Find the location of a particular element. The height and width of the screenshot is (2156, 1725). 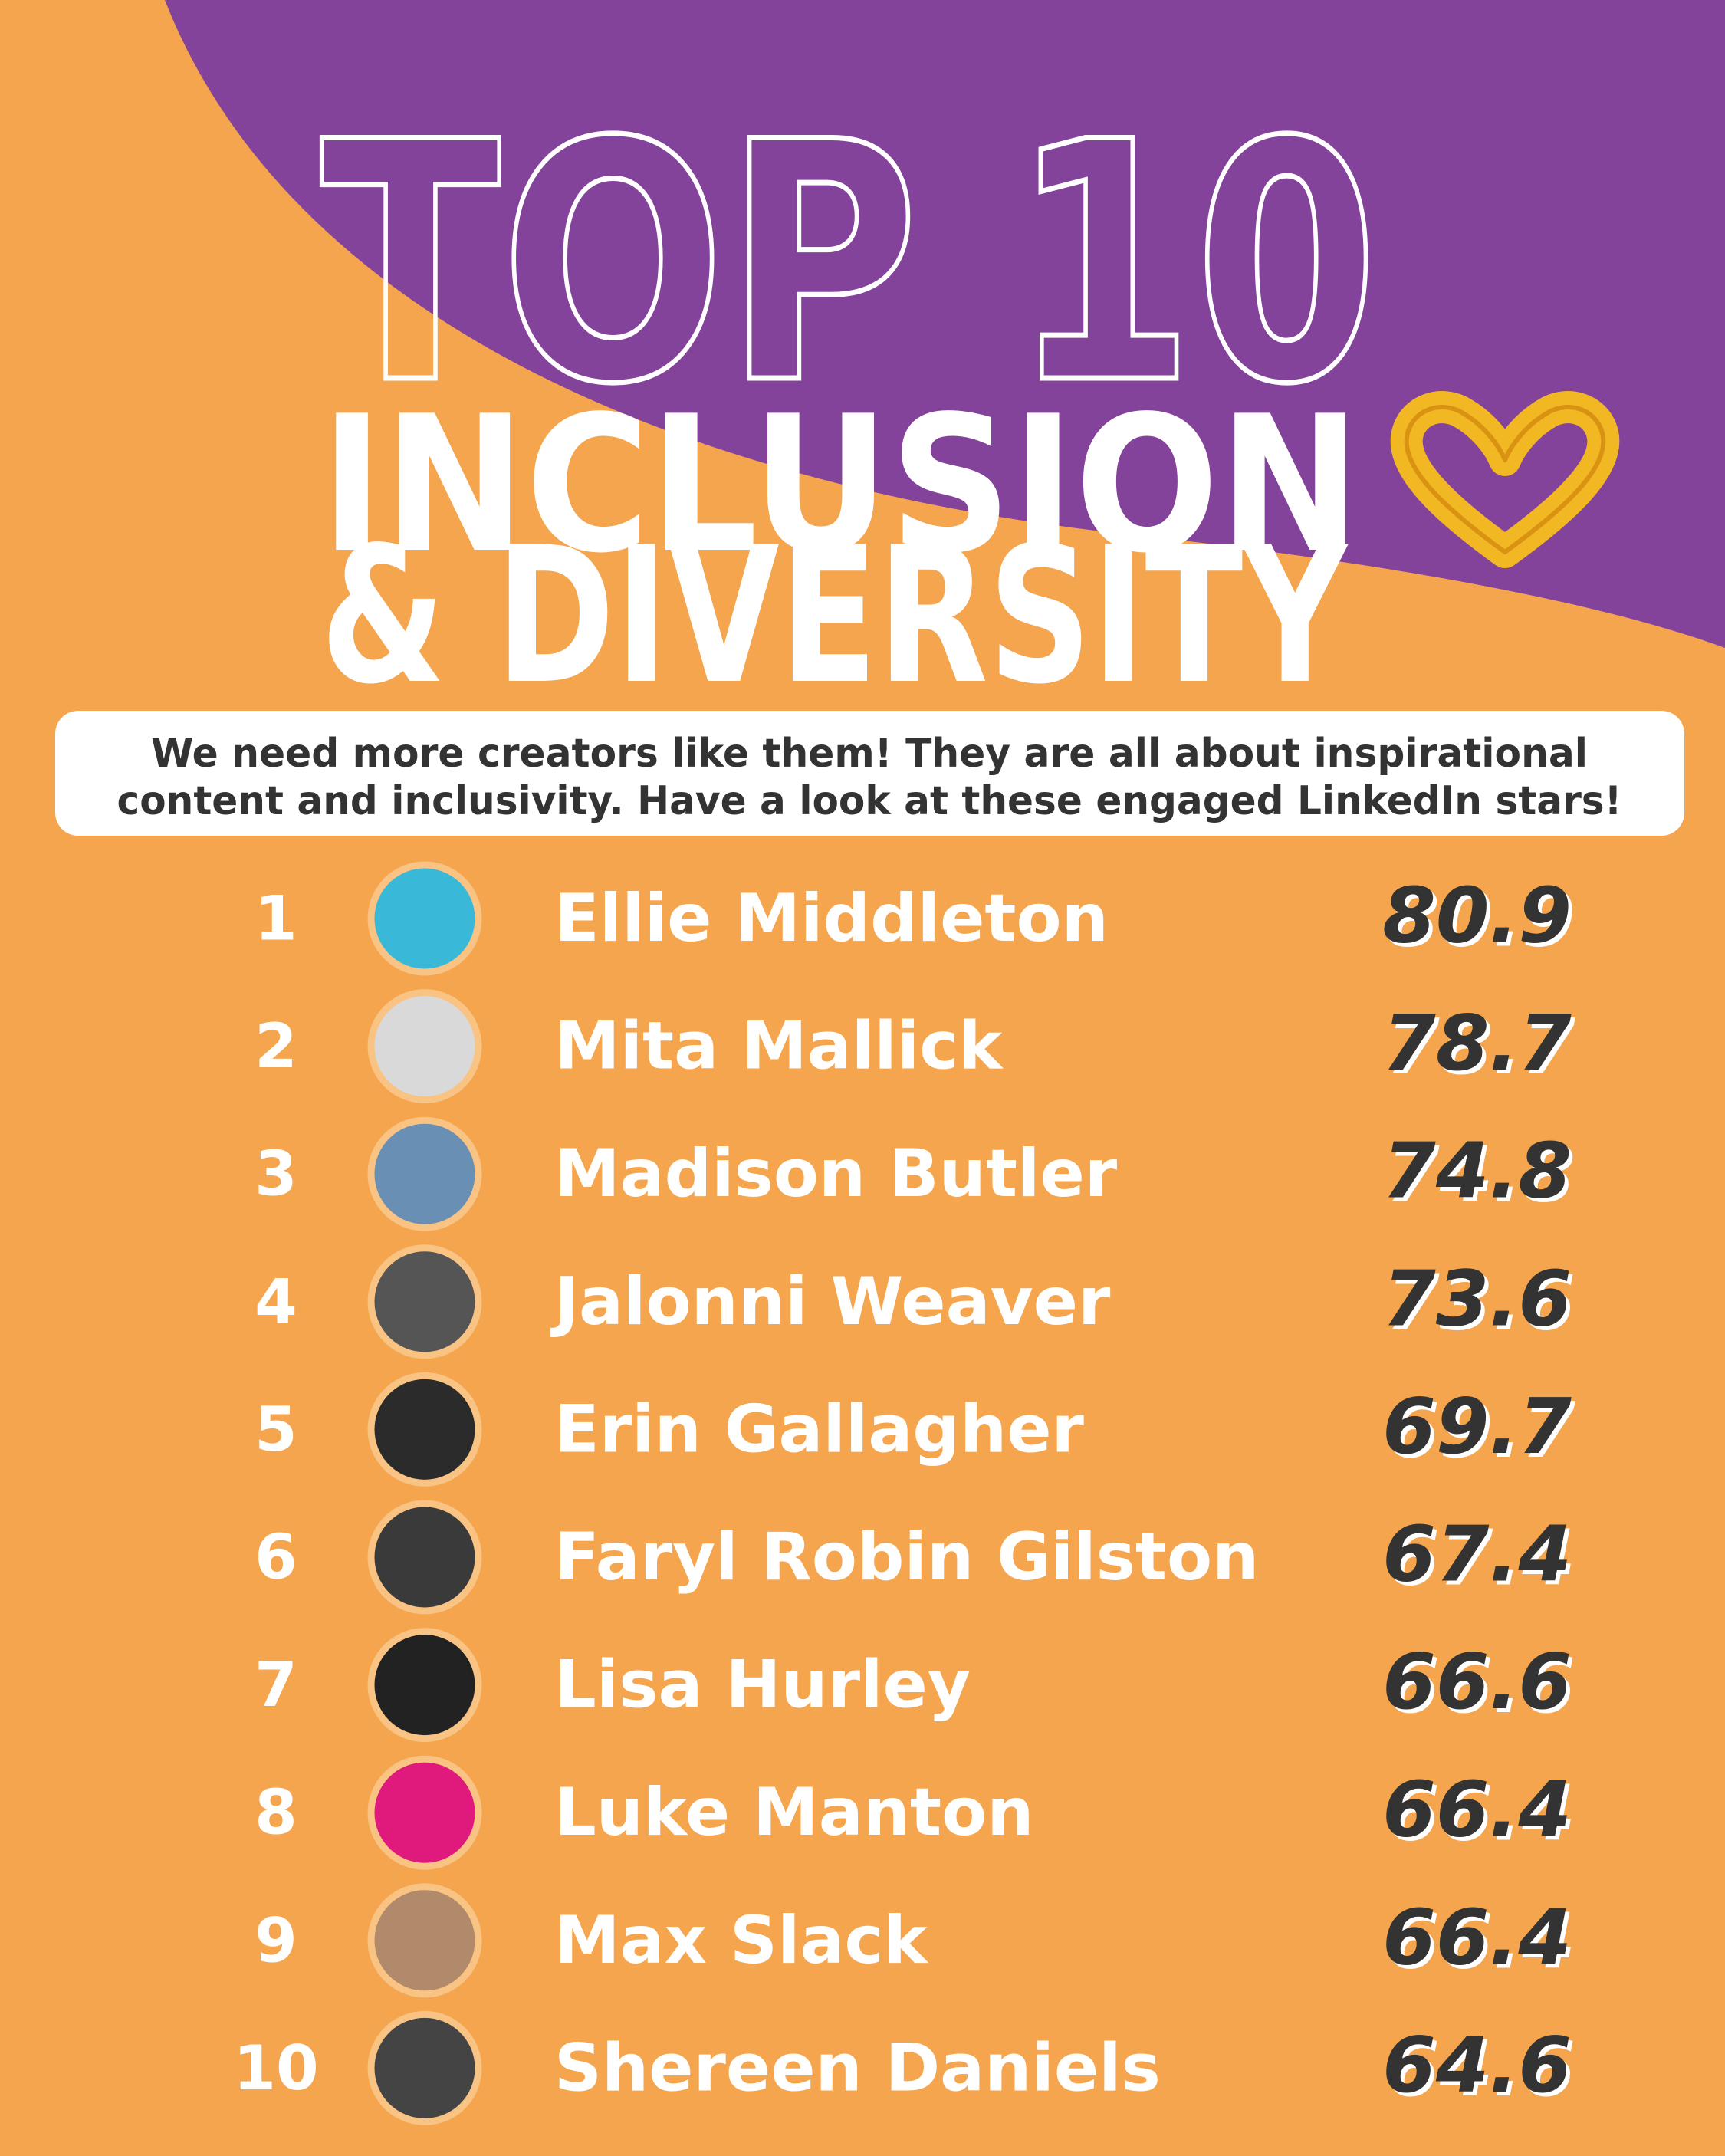

score: 78.7 is located at coordinates (1477, 1043).